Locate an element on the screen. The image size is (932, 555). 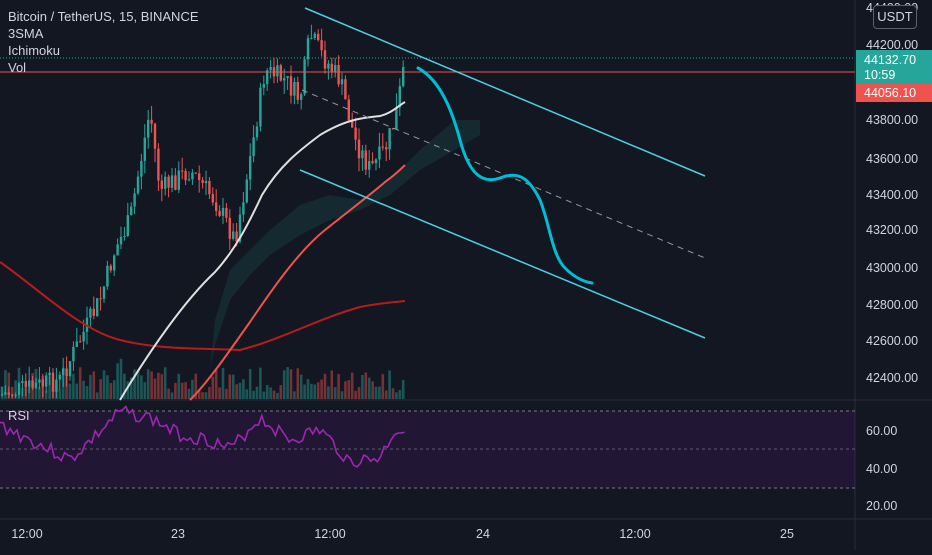
indicator-vol: Vol is located at coordinates (17, 67).